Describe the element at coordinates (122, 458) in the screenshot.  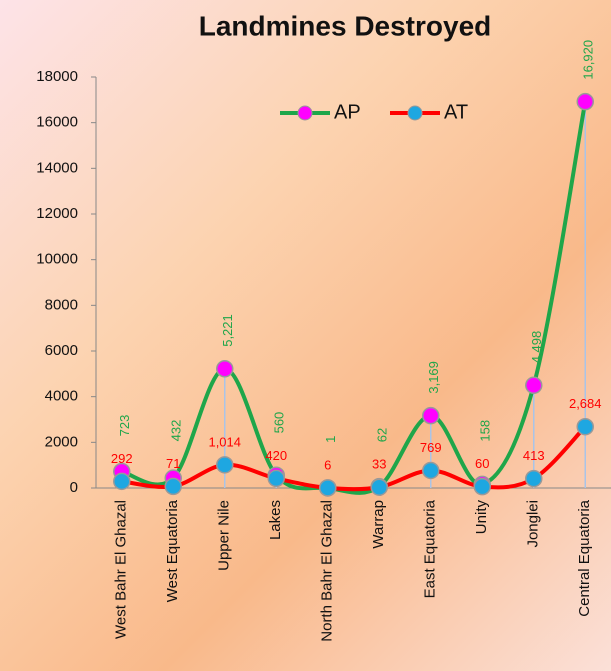
I see `data-label: 292` at that location.